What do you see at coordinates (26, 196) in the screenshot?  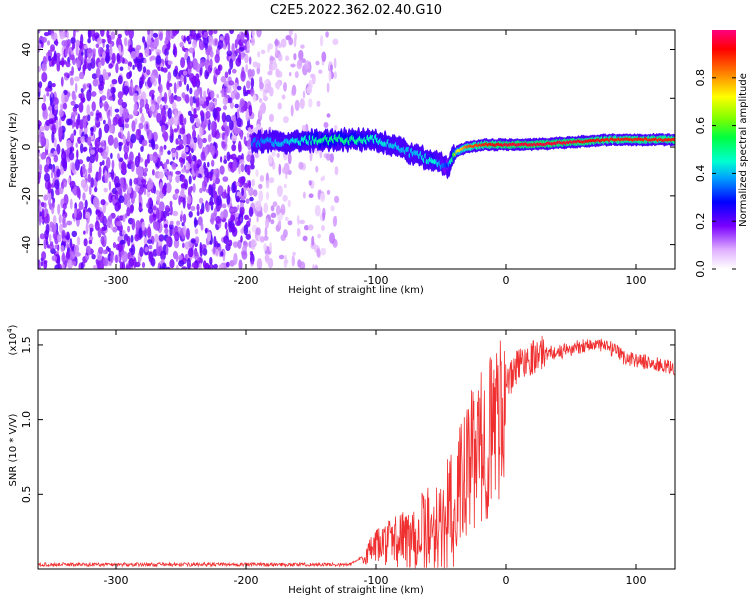 I see `y-tick-label: -20` at bounding box center [26, 196].